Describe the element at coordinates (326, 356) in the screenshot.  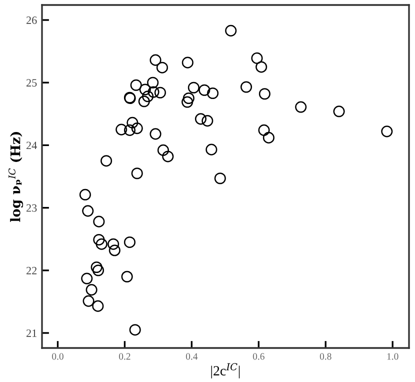
I see `x-tick-label: 0.8` at that location.